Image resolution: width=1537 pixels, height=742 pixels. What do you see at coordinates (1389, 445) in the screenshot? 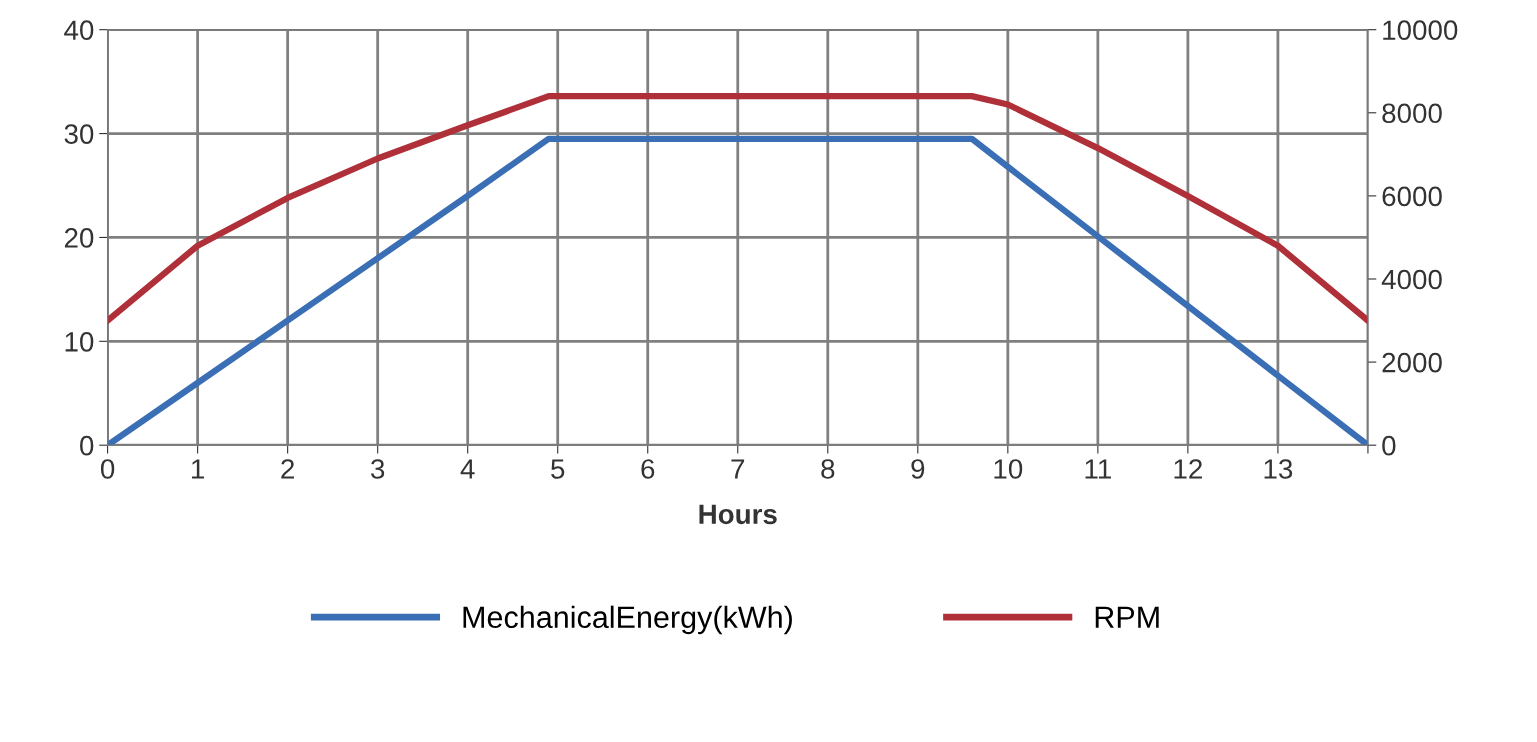
I see `y2-tick-label: 0` at bounding box center [1389, 445].